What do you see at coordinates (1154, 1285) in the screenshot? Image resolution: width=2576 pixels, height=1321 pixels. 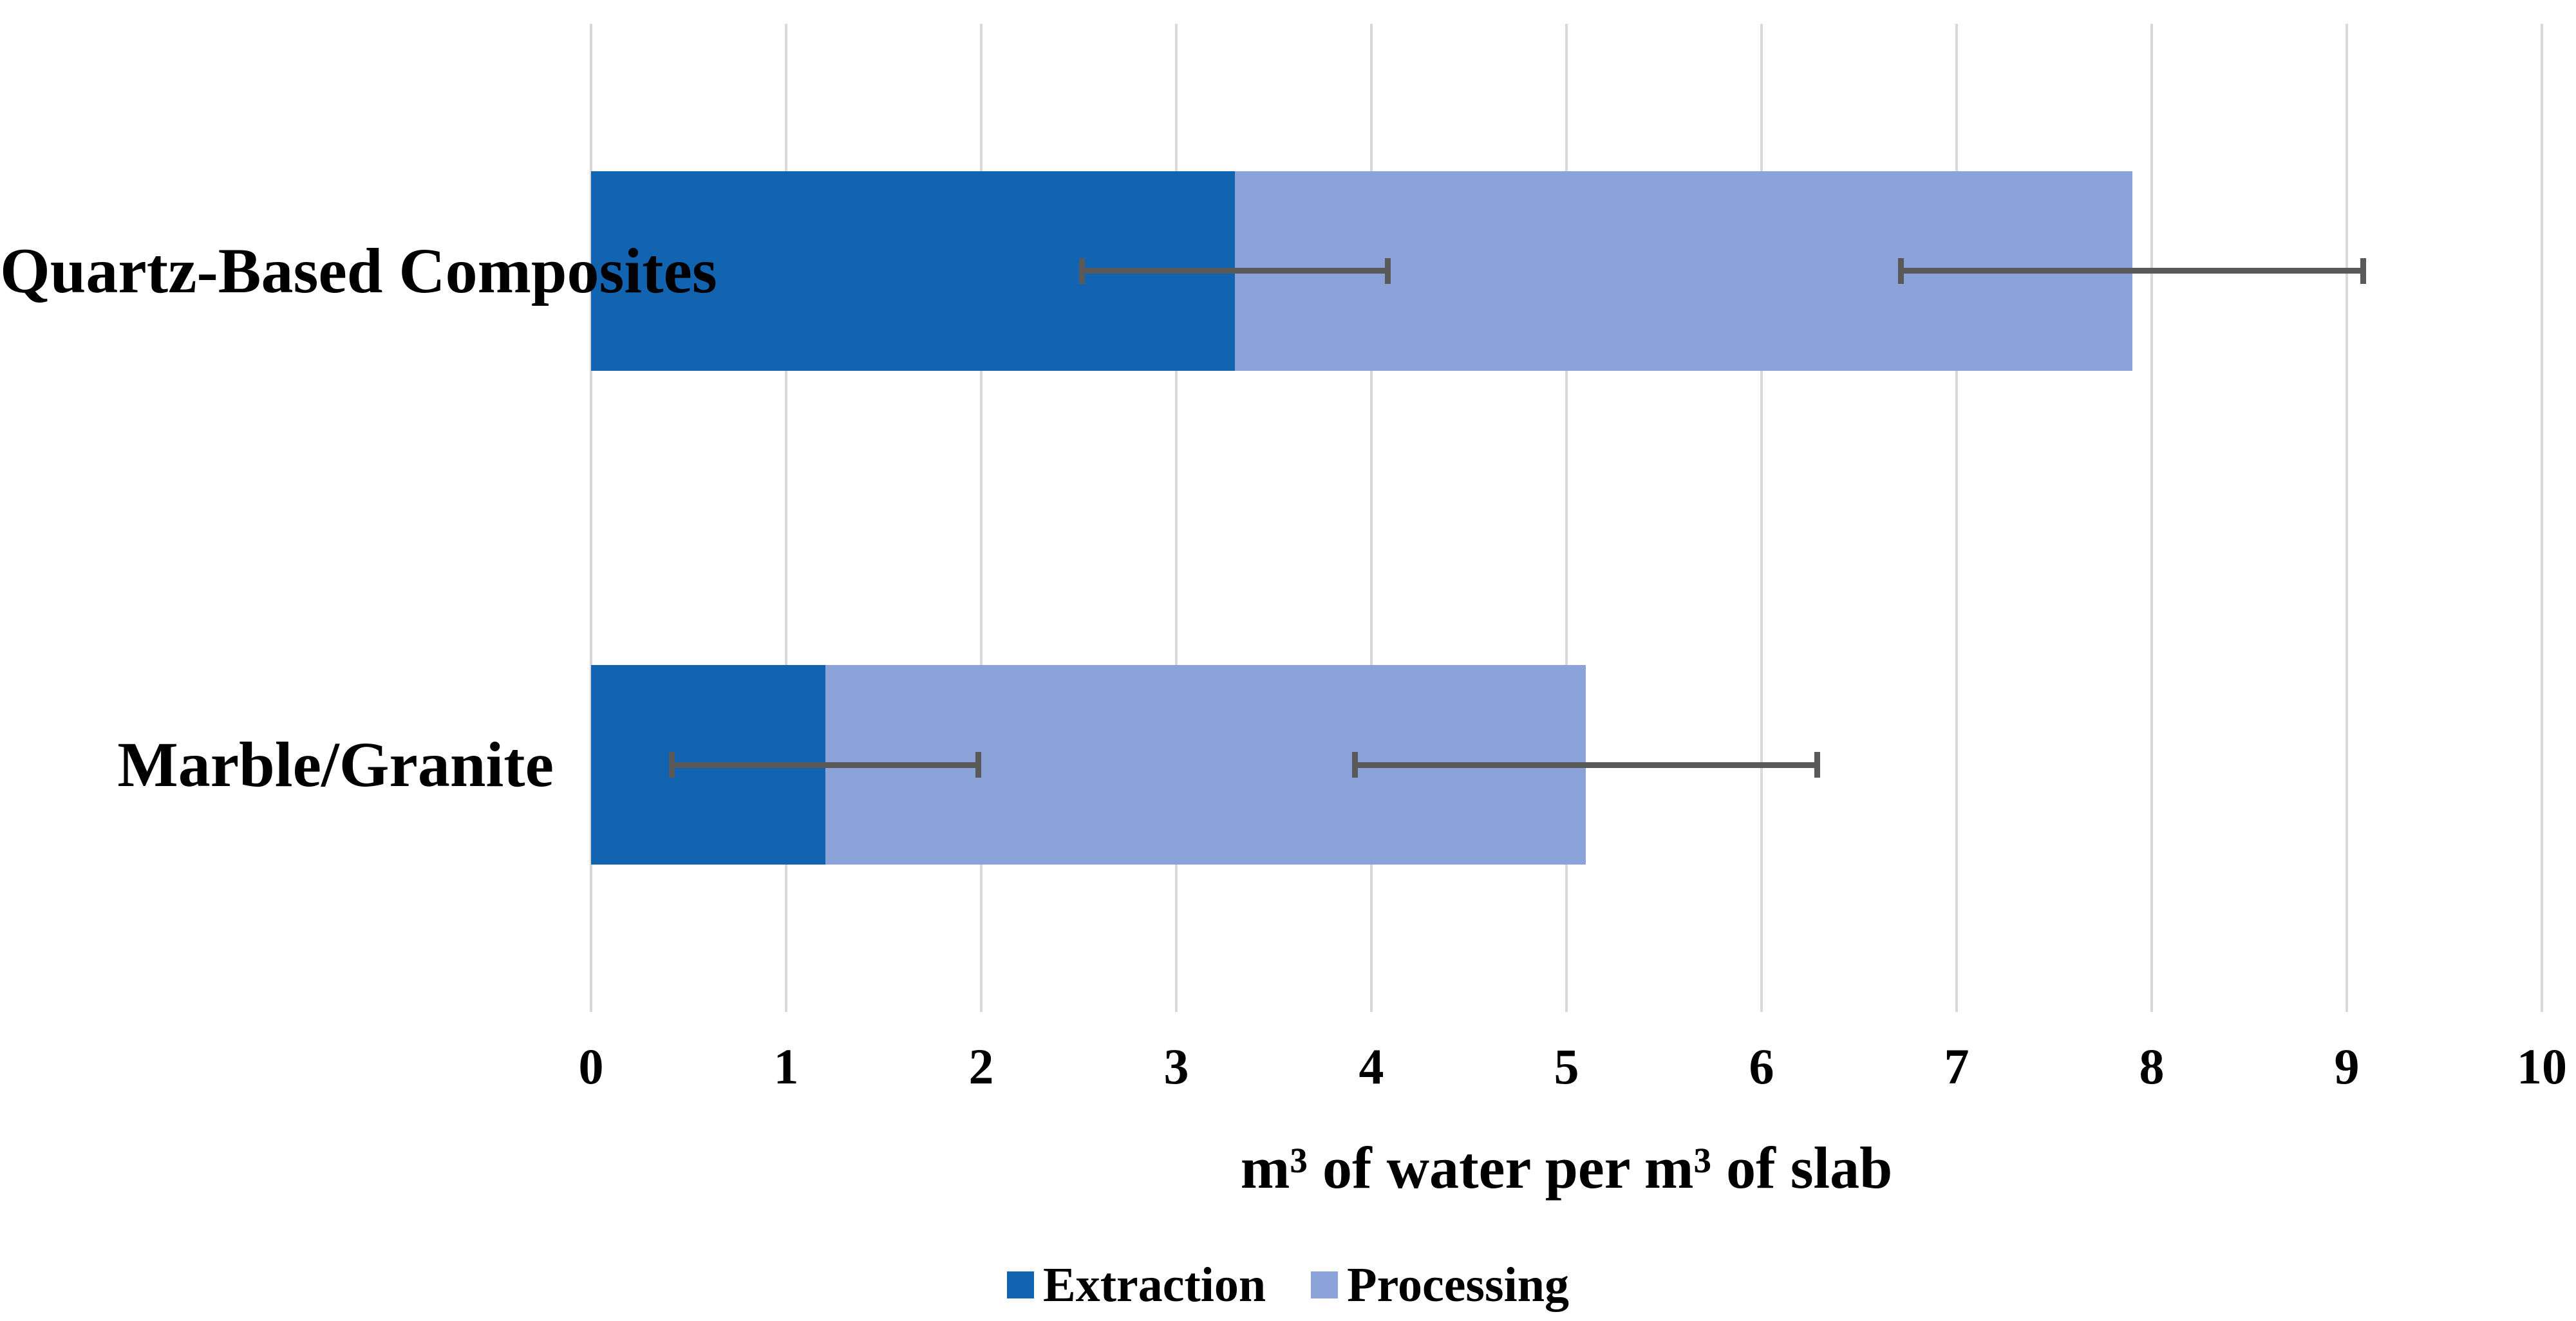 I see `legend-label-extraction: Extraction` at bounding box center [1154, 1285].